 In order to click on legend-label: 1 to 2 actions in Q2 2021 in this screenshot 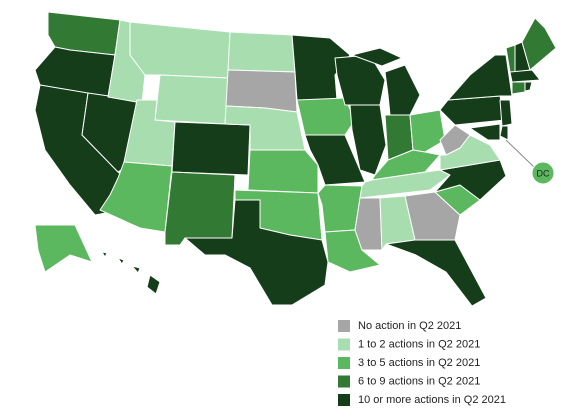, I will do `click(419, 344)`.